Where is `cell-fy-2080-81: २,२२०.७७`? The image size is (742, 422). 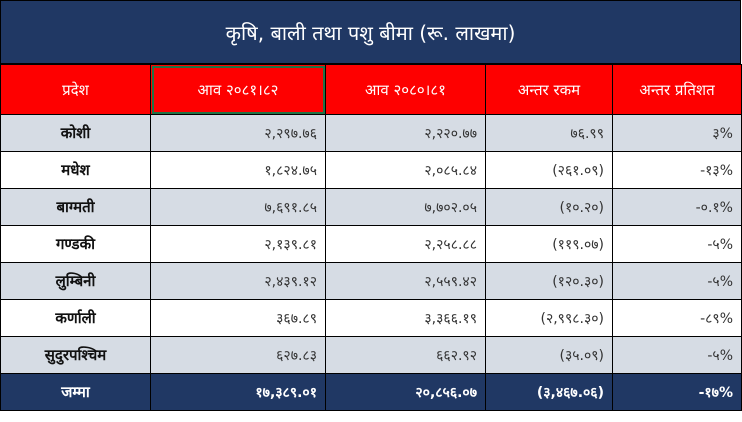
cell-fy-2080-81: २,२२०.७७ is located at coordinates (405, 133).